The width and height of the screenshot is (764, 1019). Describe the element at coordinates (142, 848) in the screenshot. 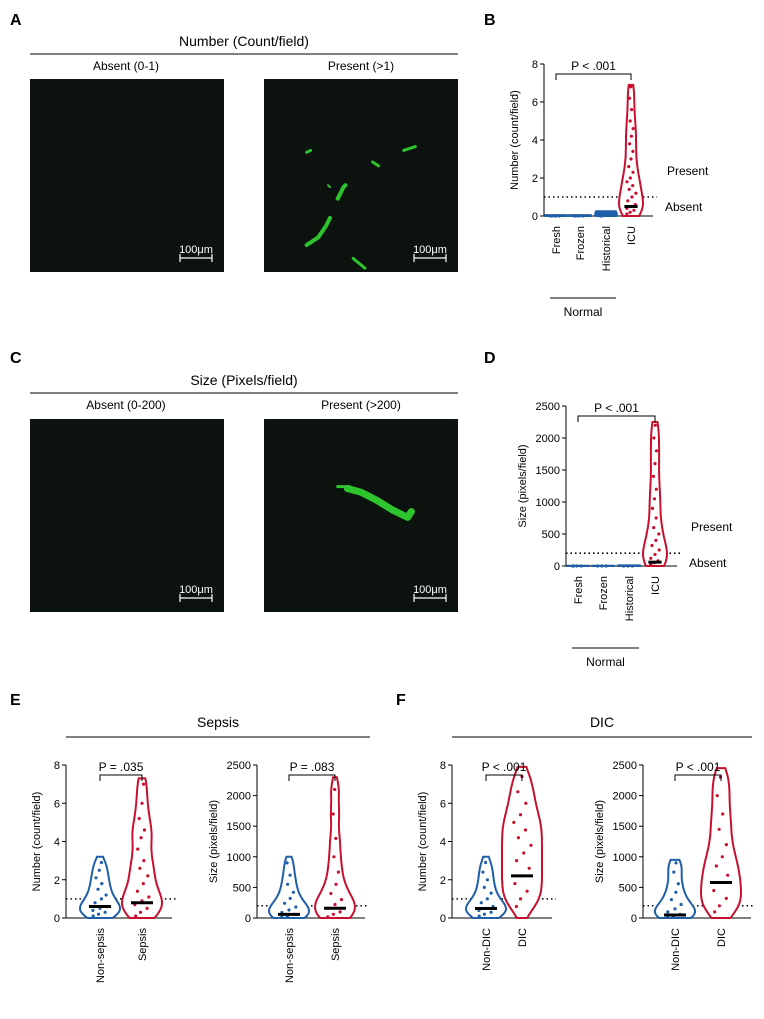

I see `violin-sepsis` at that location.